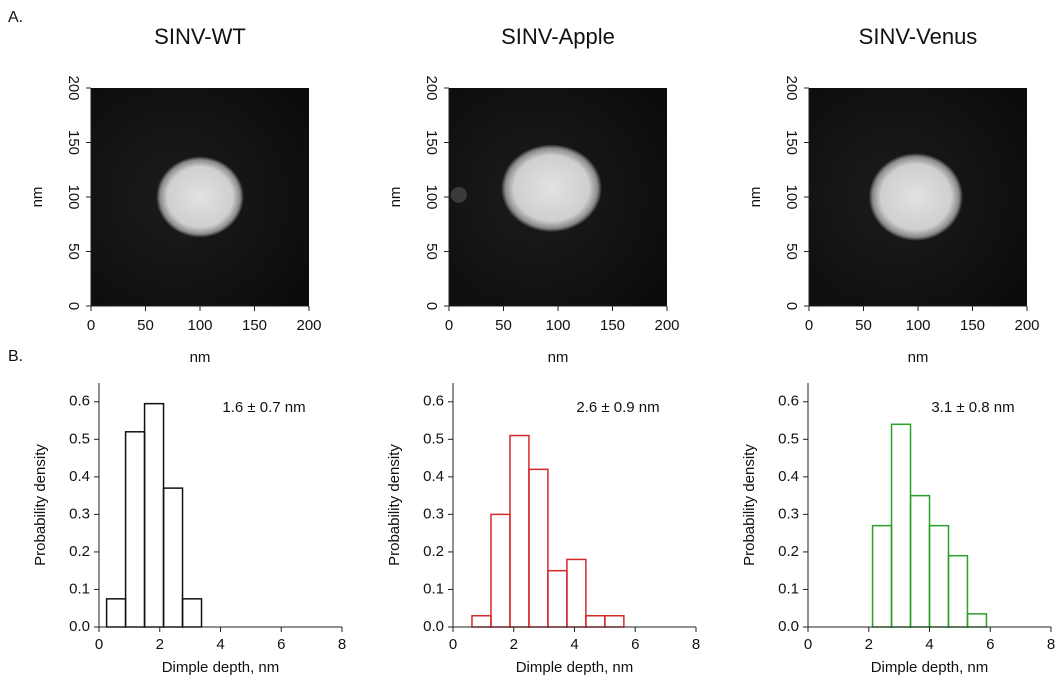 The width and height of the screenshot is (1055, 686). Describe the element at coordinates (263, 407) in the screenshot. I see `annotation: 1.6 ± 0.7 nm` at that location.